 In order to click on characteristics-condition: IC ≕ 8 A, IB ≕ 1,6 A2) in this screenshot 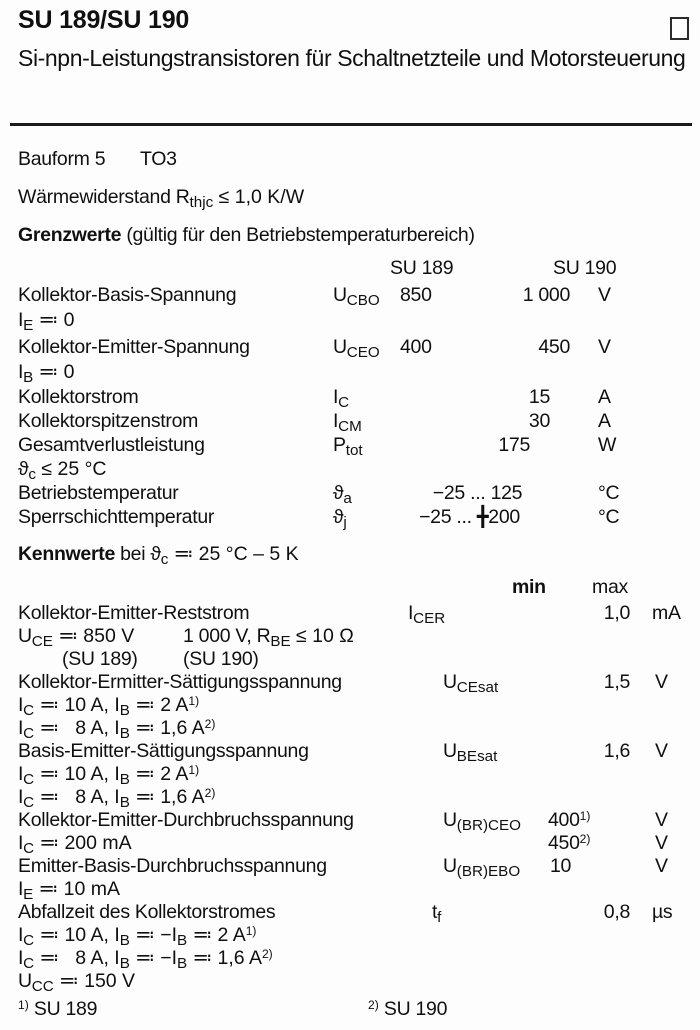, I will do `click(116, 798)`.